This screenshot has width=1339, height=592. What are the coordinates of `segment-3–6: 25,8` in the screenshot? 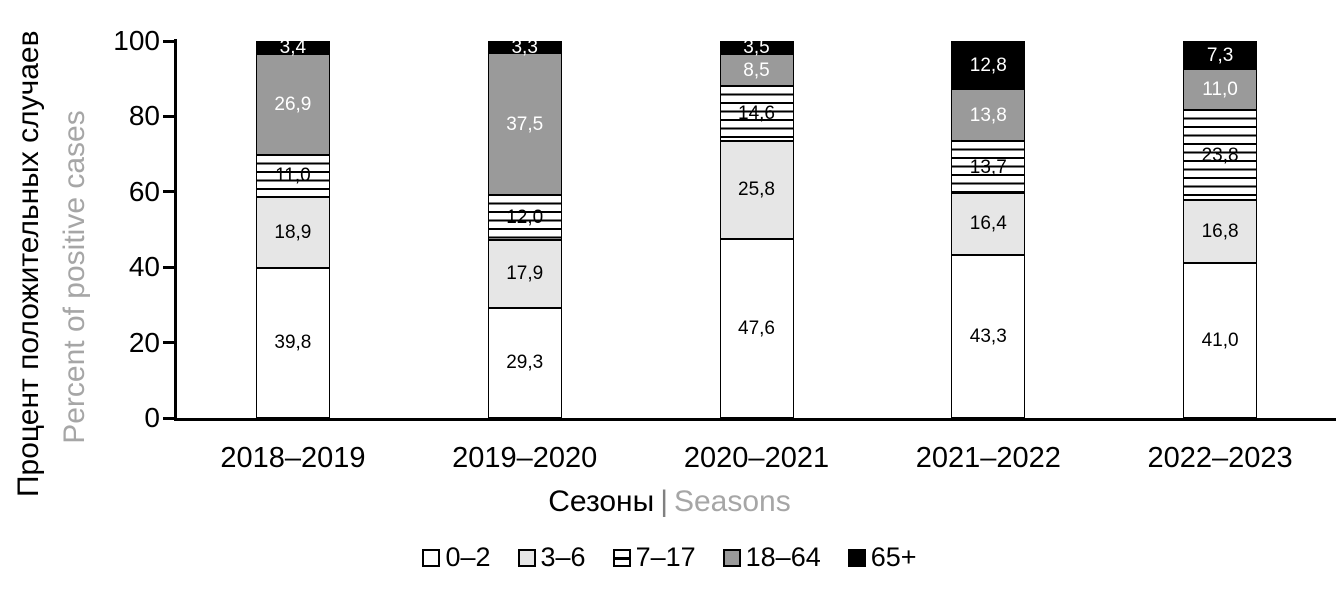 It's located at (756, 190).